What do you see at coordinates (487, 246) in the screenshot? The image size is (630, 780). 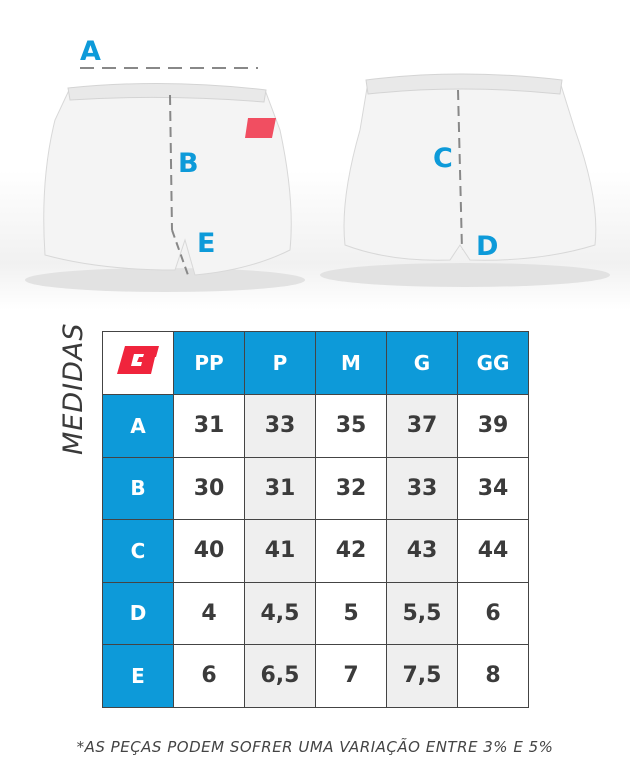 I see `measure-label-d: D` at bounding box center [487, 246].